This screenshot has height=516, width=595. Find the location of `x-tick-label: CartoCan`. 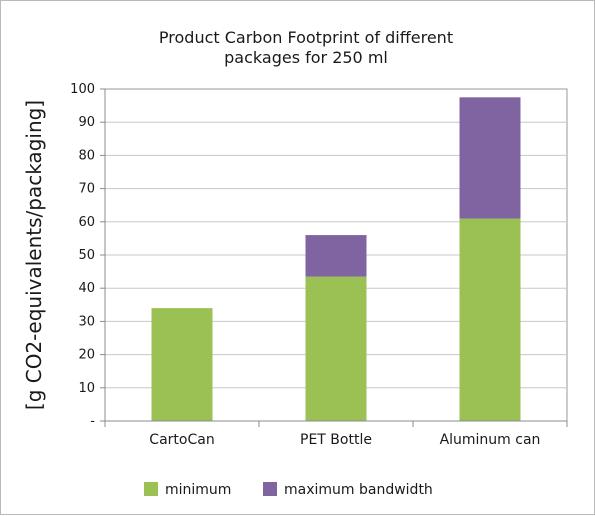

x-tick-label: CartoCan is located at coordinates (181, 440).